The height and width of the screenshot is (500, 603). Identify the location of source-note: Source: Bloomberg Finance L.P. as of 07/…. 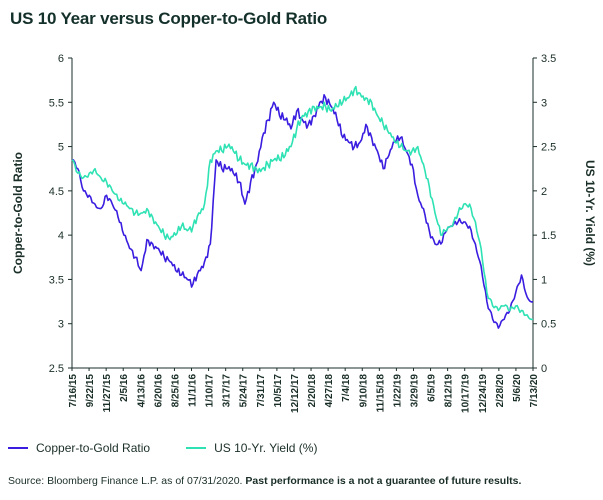
(264, 481).